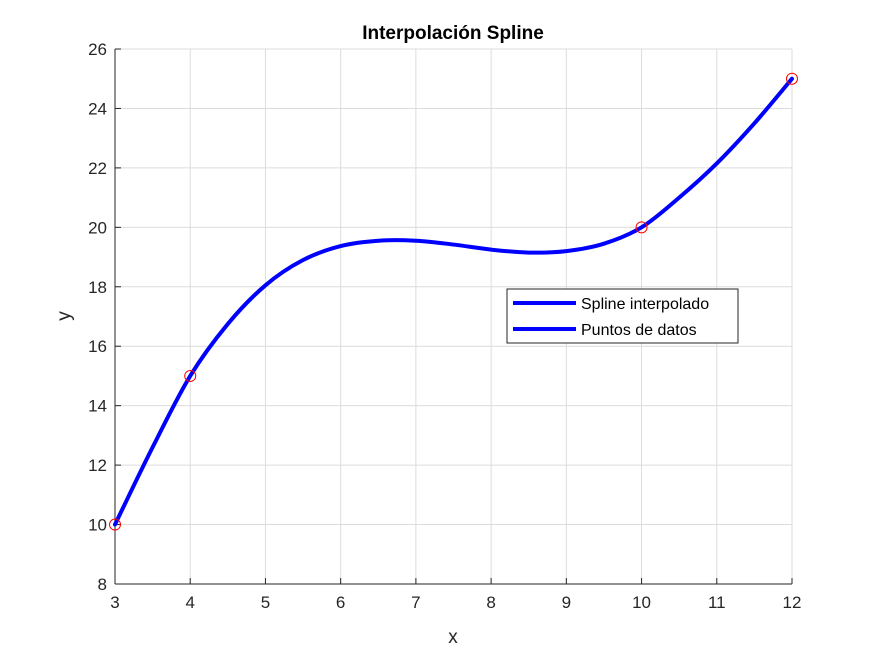  What do you see at coordinates (97, 346) in the screenshot?
I see `y-tick-label: 16` at bounding box center [97, 346].